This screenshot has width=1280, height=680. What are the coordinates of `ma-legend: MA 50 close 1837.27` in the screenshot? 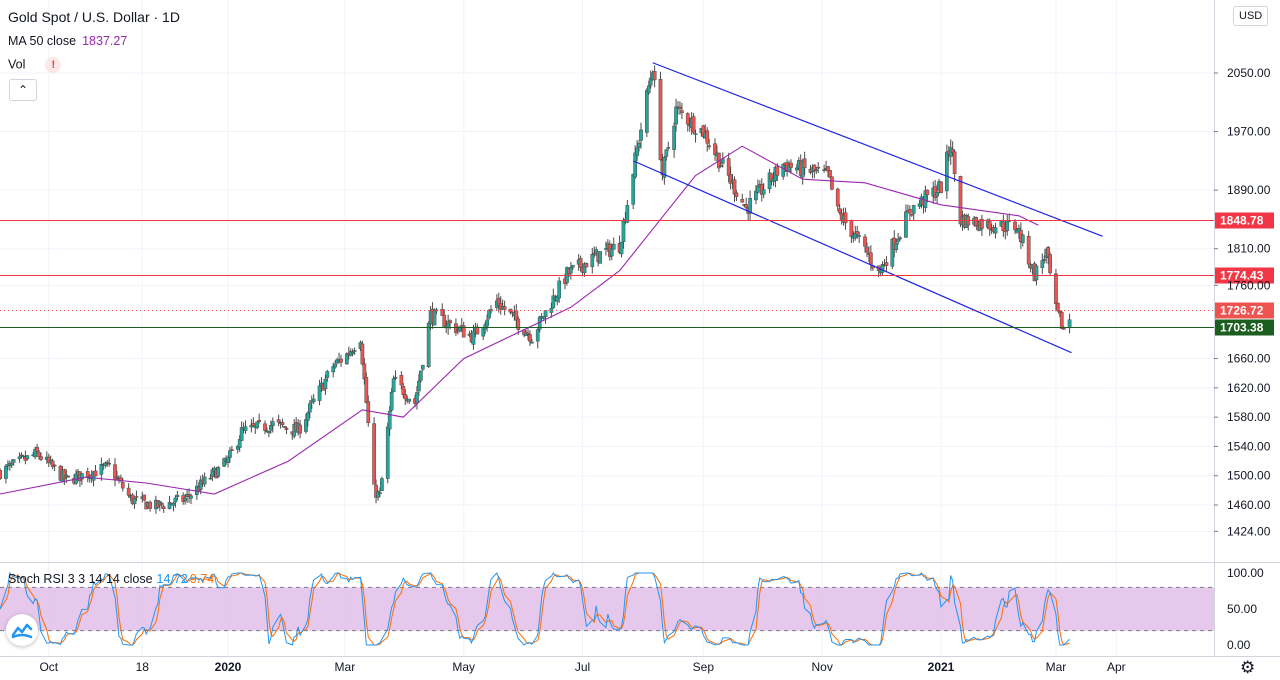 It's located at (67, 41).